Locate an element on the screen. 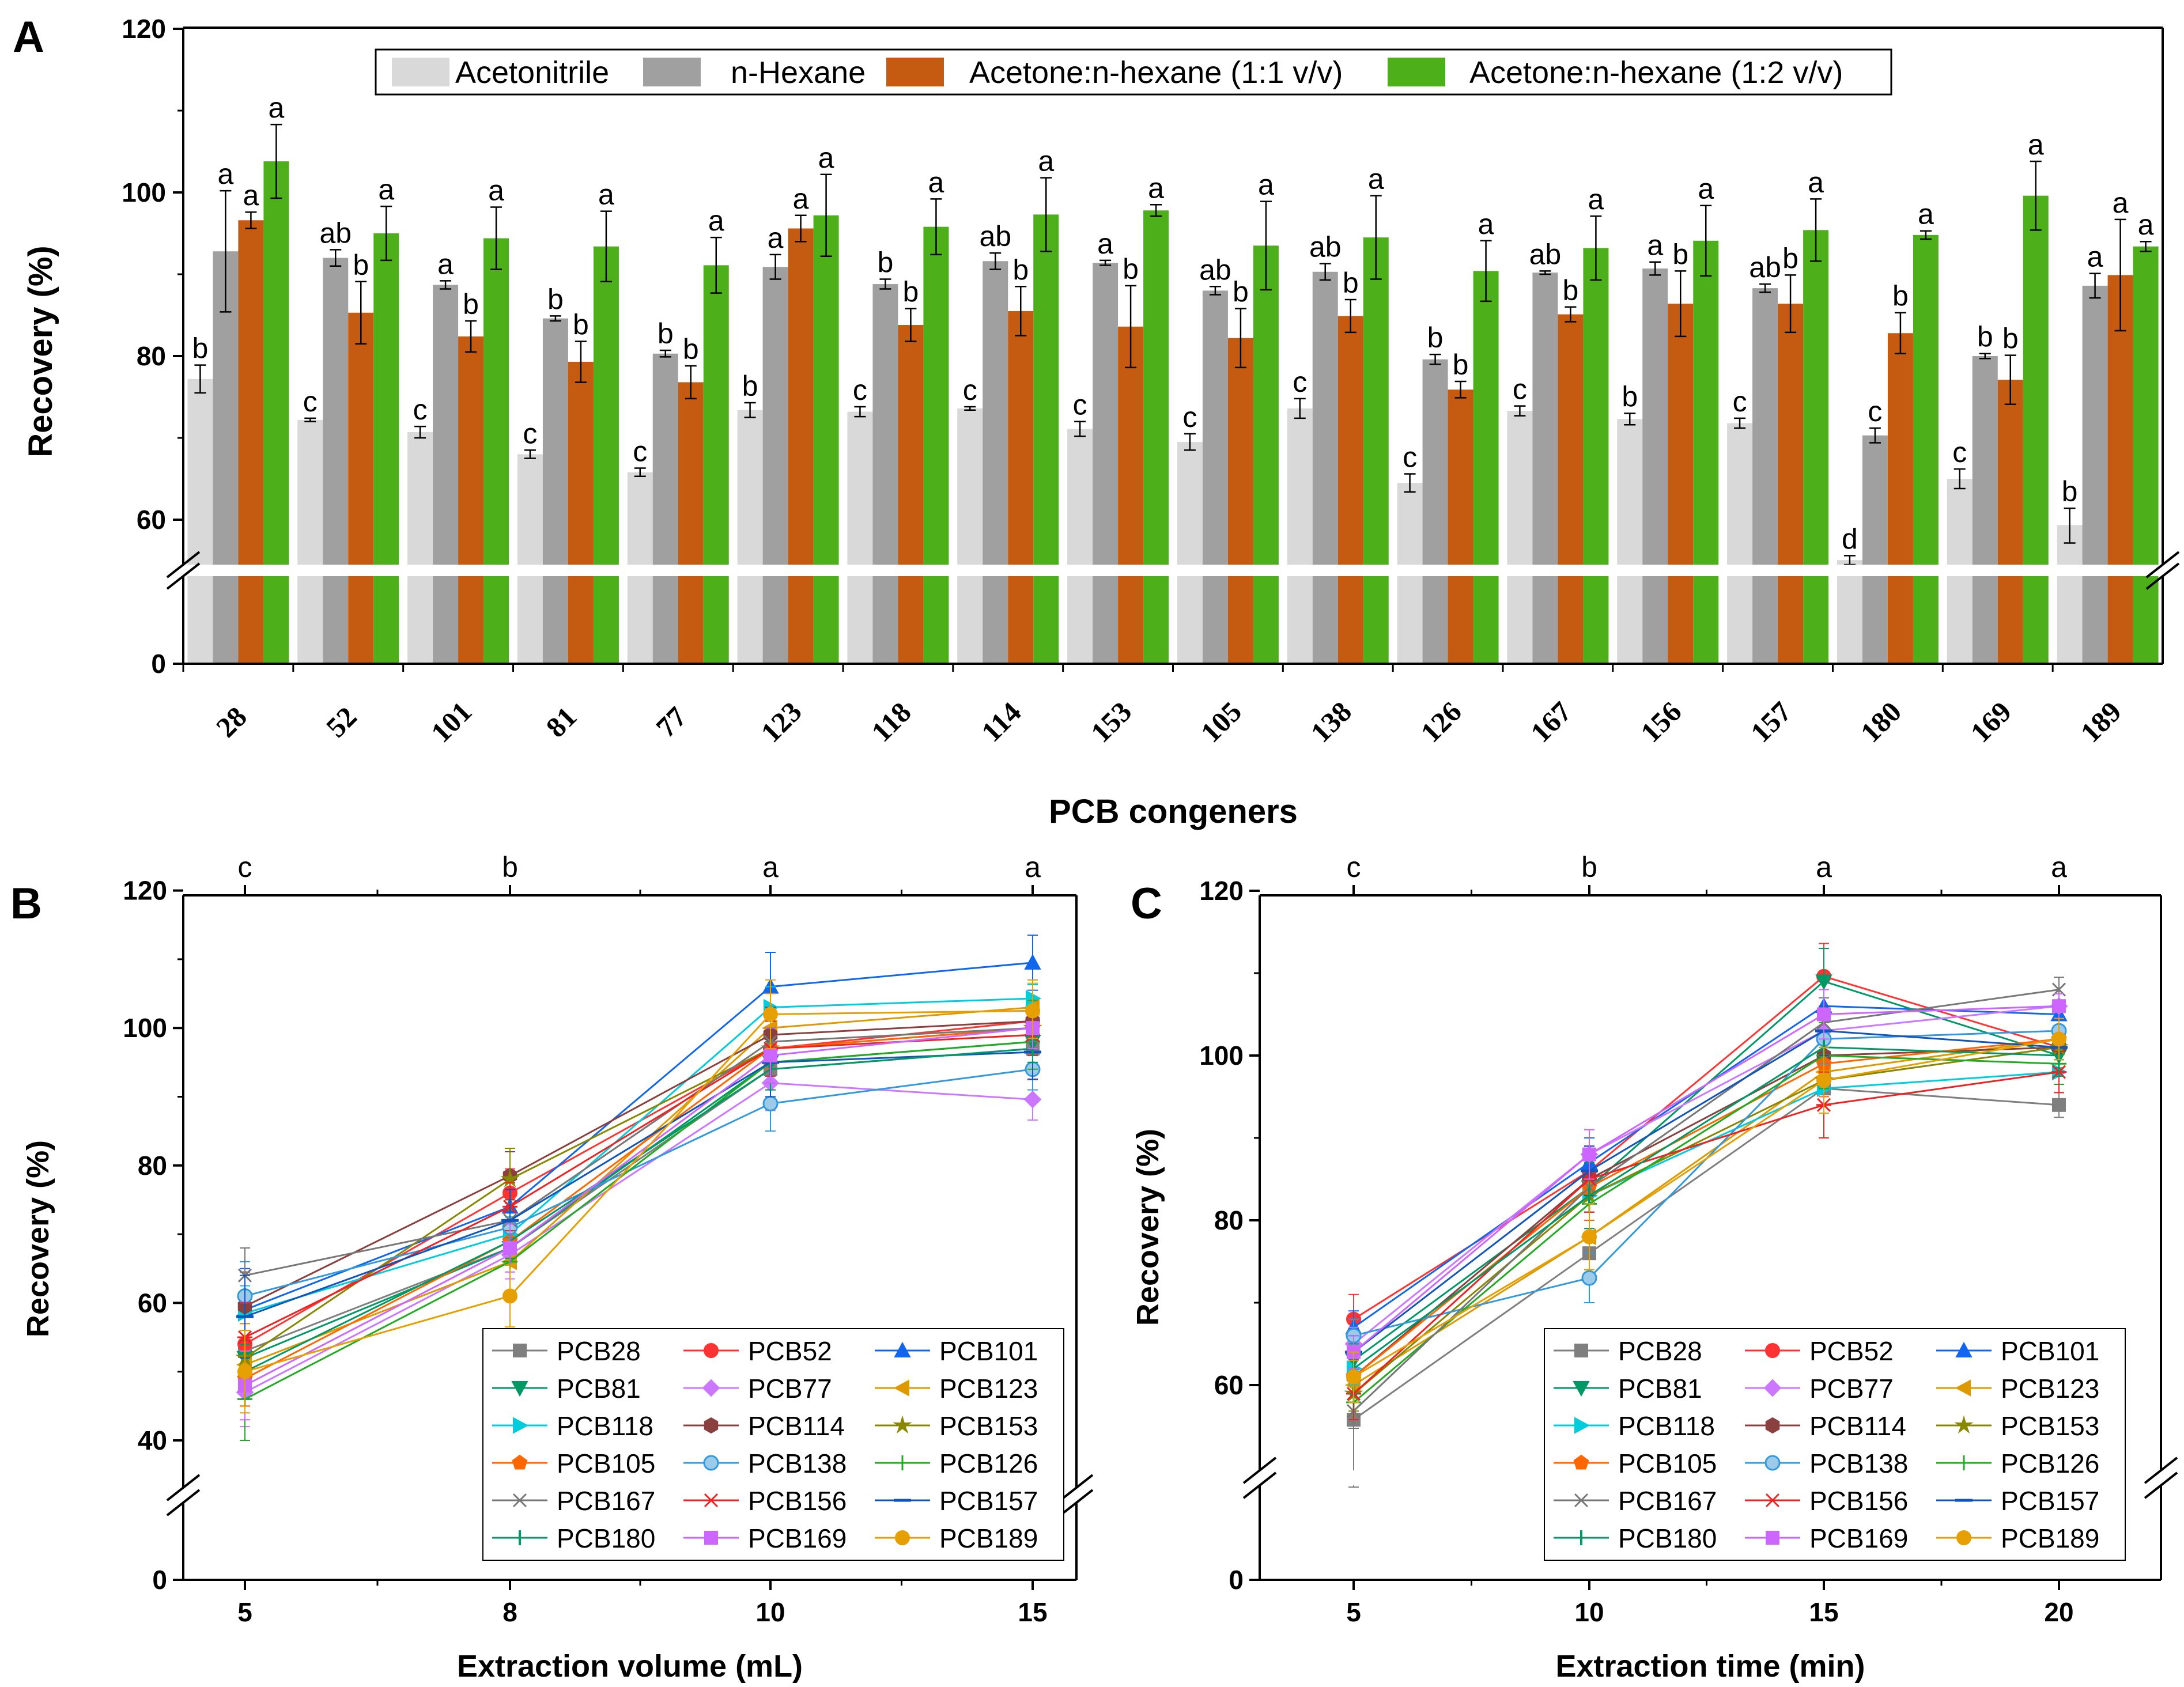 This screenshot has height=1687, width=2184. marker-star is located at coordinates (510, 1178).